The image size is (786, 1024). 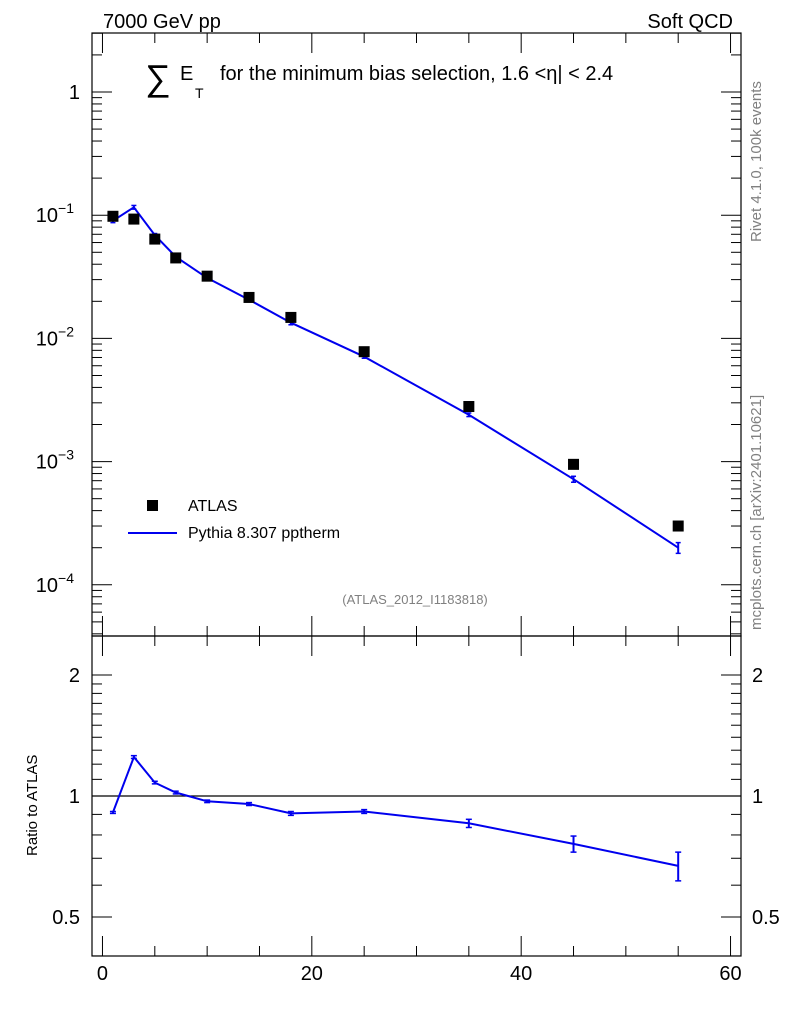 I want to click on x-tick-label: 0, so click(x=102, y=974).